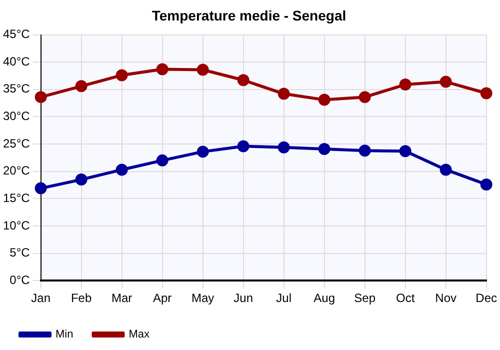  What do you see at coordinates (16, 61) in the screenshot?
I see `y-tick-label: 40°C` at bounding box center [16, 61].